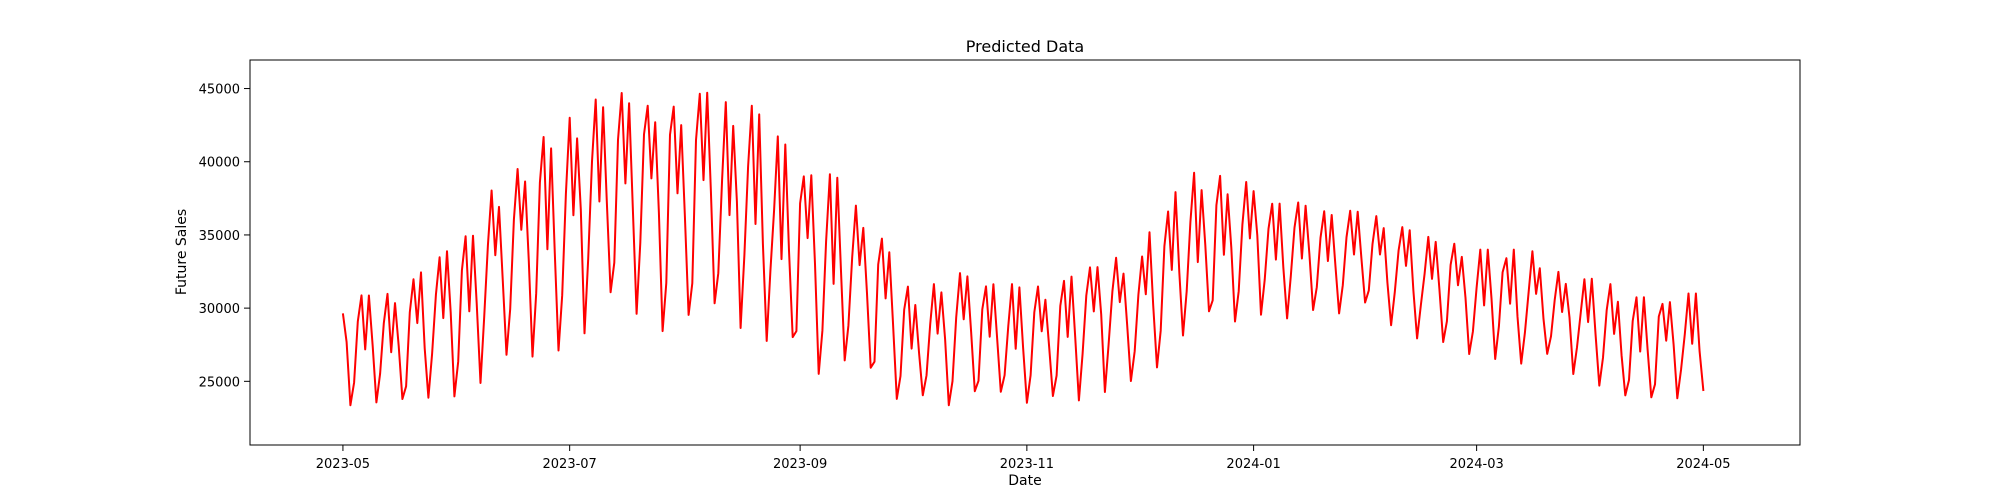  What do you see at coordinates (182, 252) in the screenshot?
I see `y-axis-label: Future Sales` at bounding box center [182, 252].